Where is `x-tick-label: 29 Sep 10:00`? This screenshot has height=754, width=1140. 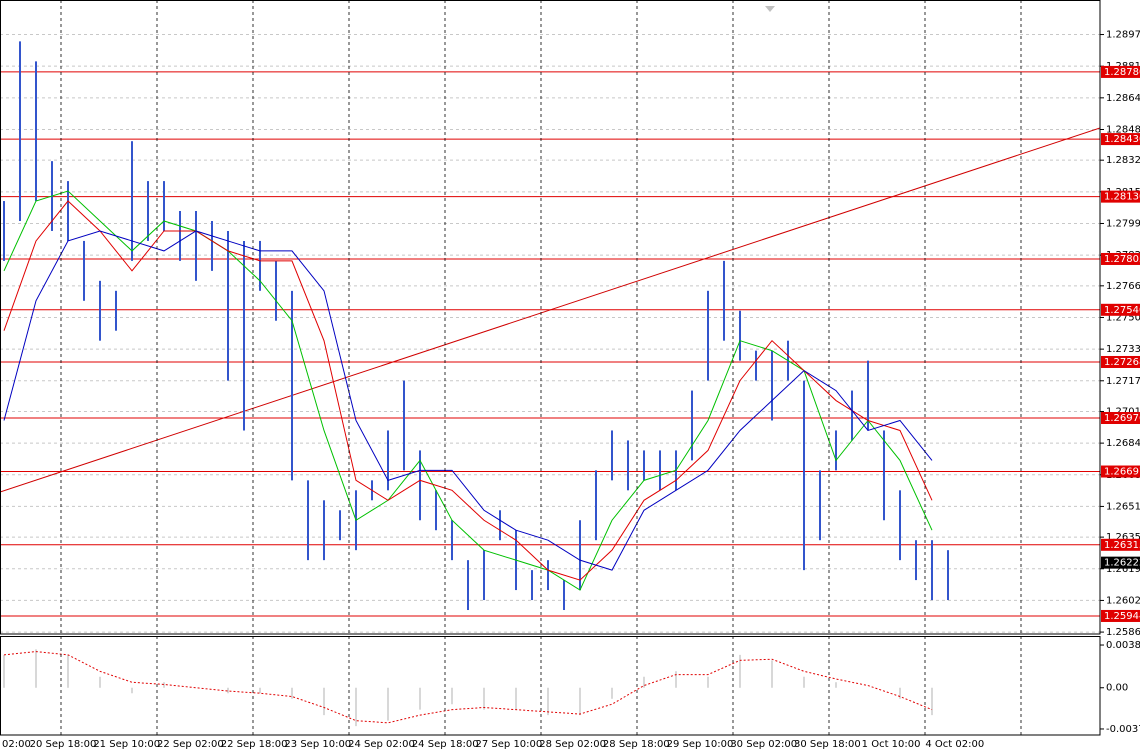 x-tick-label: 29 Sep 10:00 is located at coordinates (700, 744).